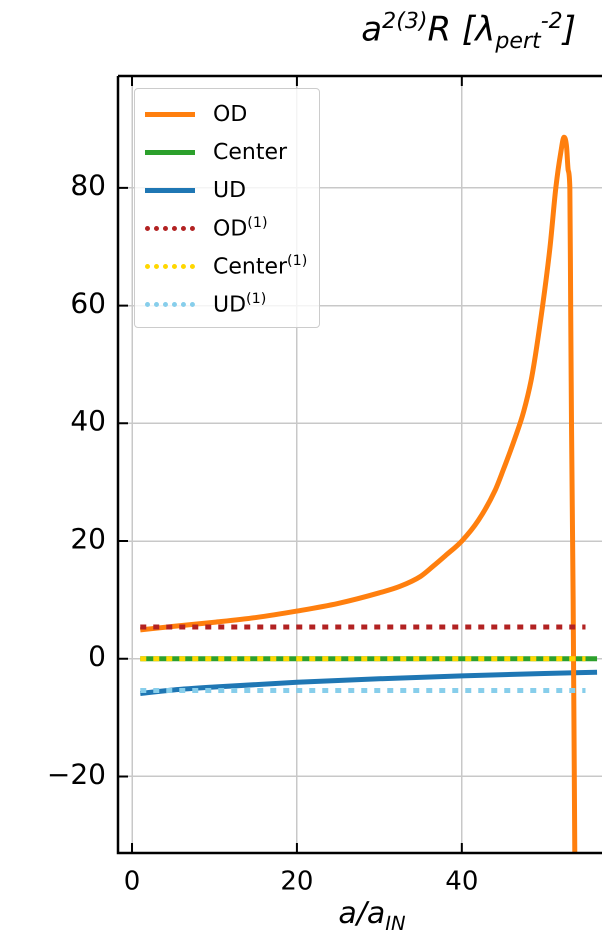 This screenshot has height=946, width=602. What do you see at coordinates (88, 421) in the screenshot?
I see `y-tick-label: 40` at bounding box center [88, 421].